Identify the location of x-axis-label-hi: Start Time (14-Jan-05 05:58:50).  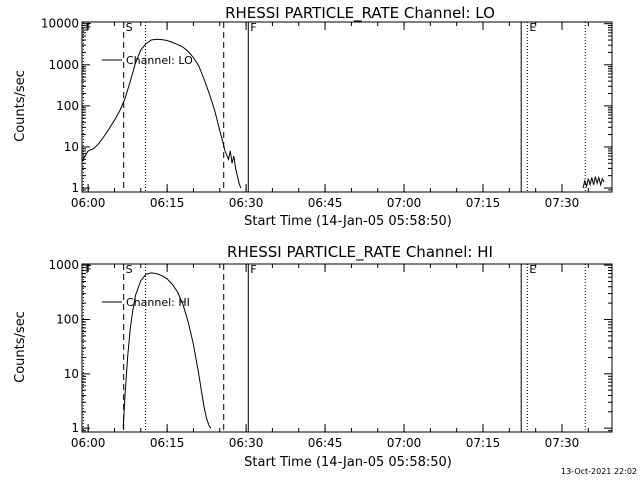
(348, 462).